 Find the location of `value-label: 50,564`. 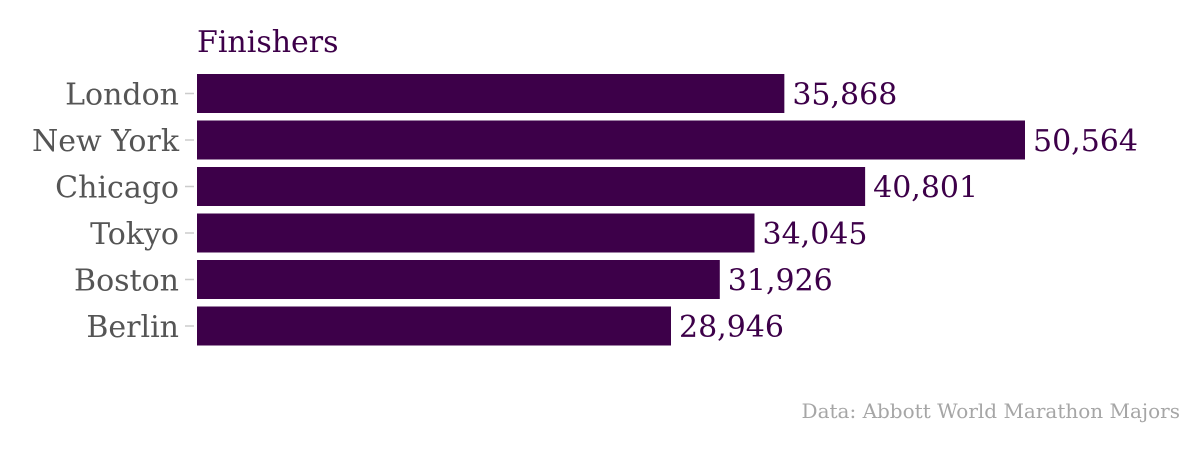

value-label: 50,564 is located at coordinates (1085, 141).